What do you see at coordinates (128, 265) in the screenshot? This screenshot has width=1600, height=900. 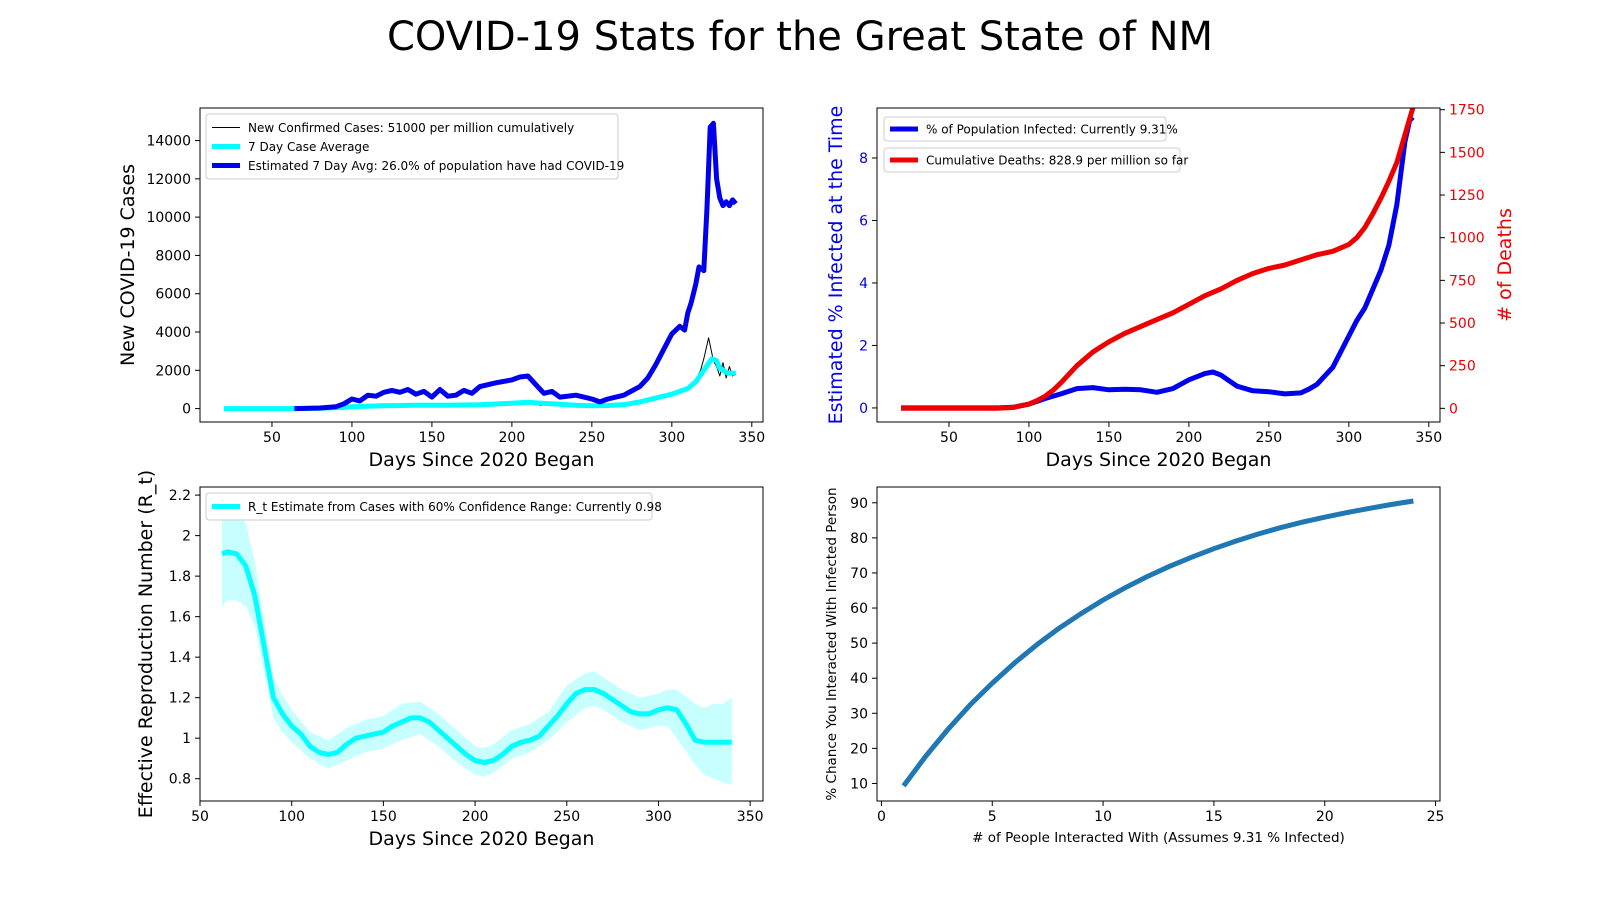 I see `y-axis-label: New COVID-19 Cases` at bounding box center [128, 265].